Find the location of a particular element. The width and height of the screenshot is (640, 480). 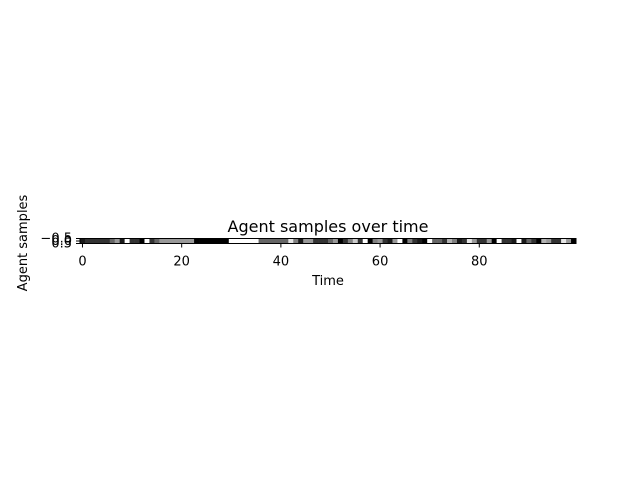

y-tick-label: 0.5 is located at coordinates (61, 244).